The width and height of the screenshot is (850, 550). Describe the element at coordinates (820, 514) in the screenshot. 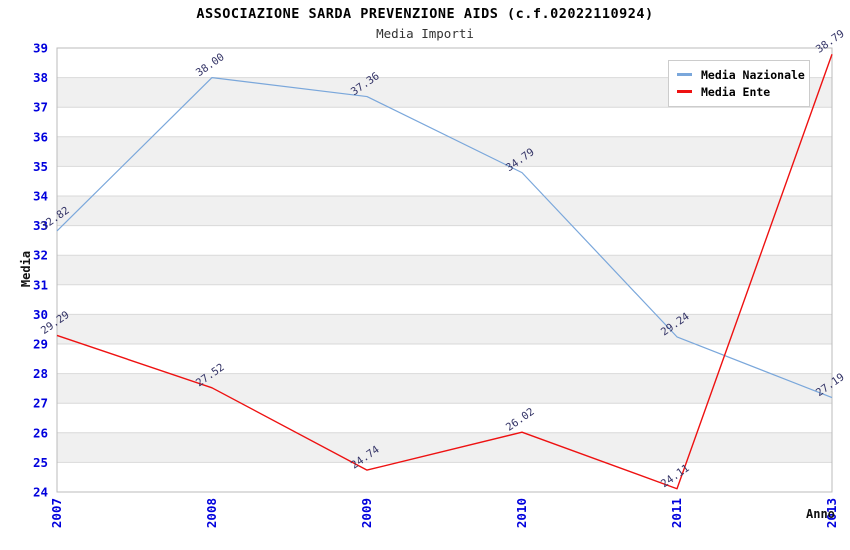

I see `x-axis-title: Anno` at that location.